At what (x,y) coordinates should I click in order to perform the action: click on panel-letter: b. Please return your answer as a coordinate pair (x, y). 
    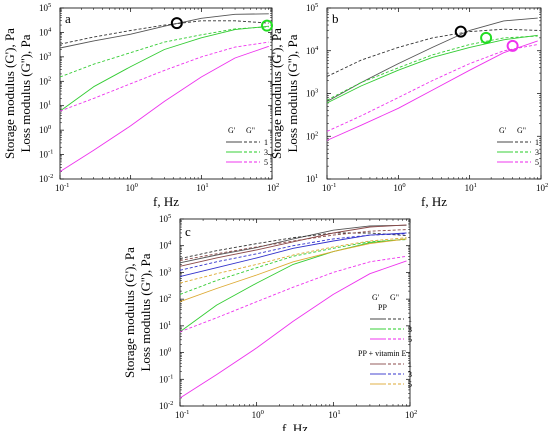
    Looking at the image, I should click on (335, 18).